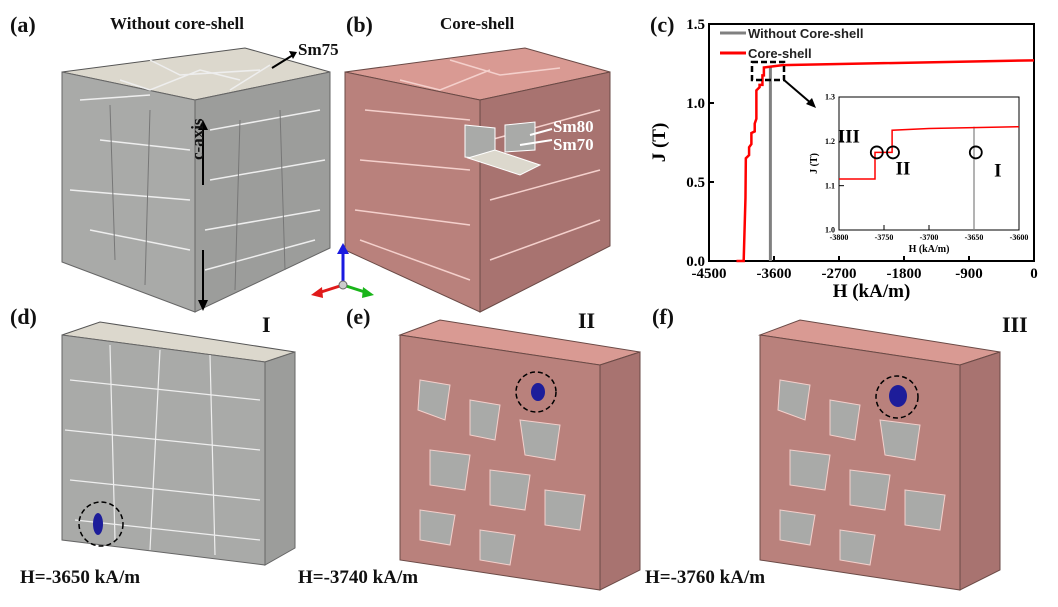  Describe the element at coordinates (197, 139) in the screenshot. I see `c-axis-label: c-axis` at that location.